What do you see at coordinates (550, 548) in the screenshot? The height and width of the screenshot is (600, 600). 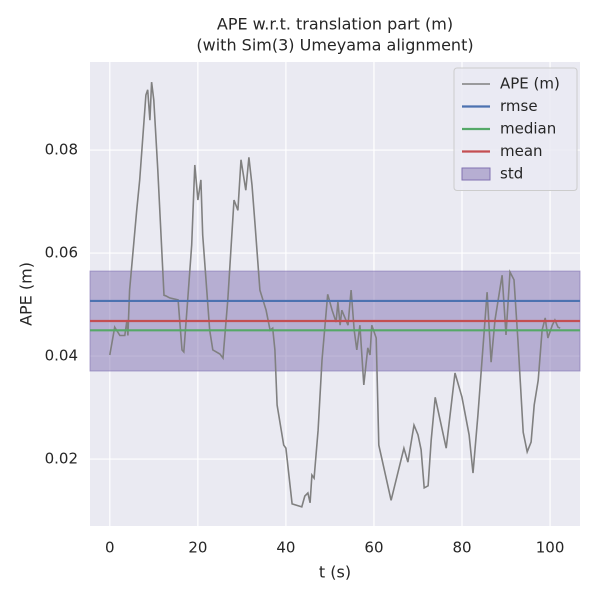 I see `x-tick-label: 100` at bounding box center [550, 548].